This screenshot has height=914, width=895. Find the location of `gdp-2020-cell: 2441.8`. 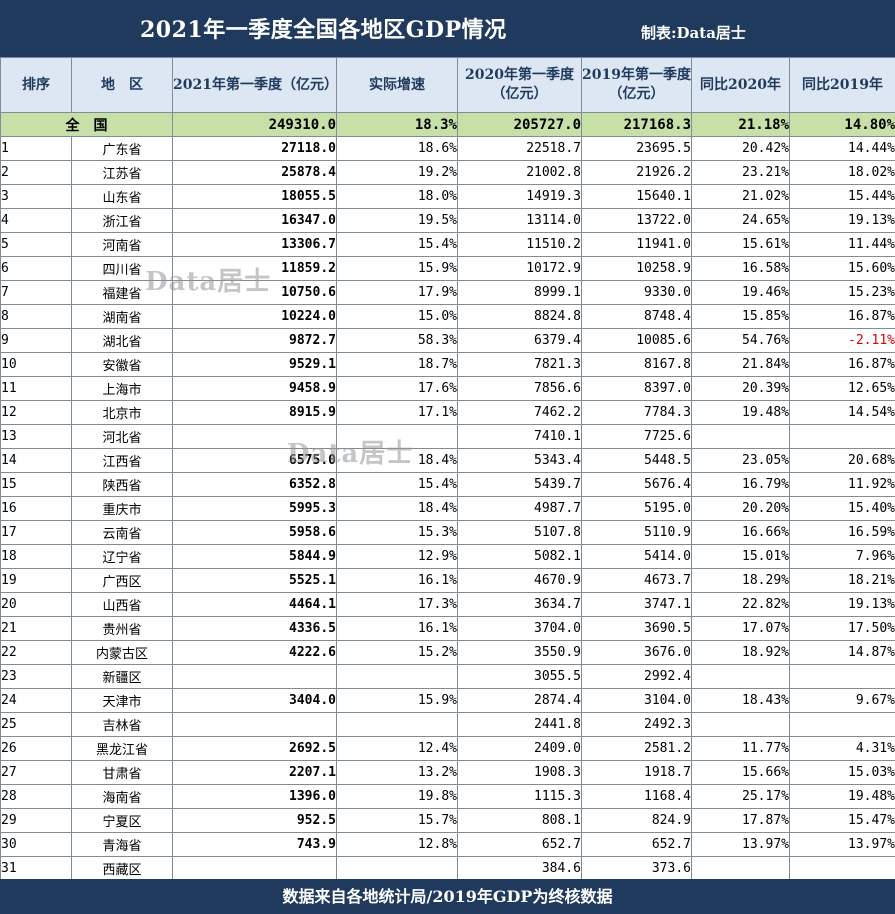

gdp-2020-cell: 2441.8 is located at coordinates (519, 724).